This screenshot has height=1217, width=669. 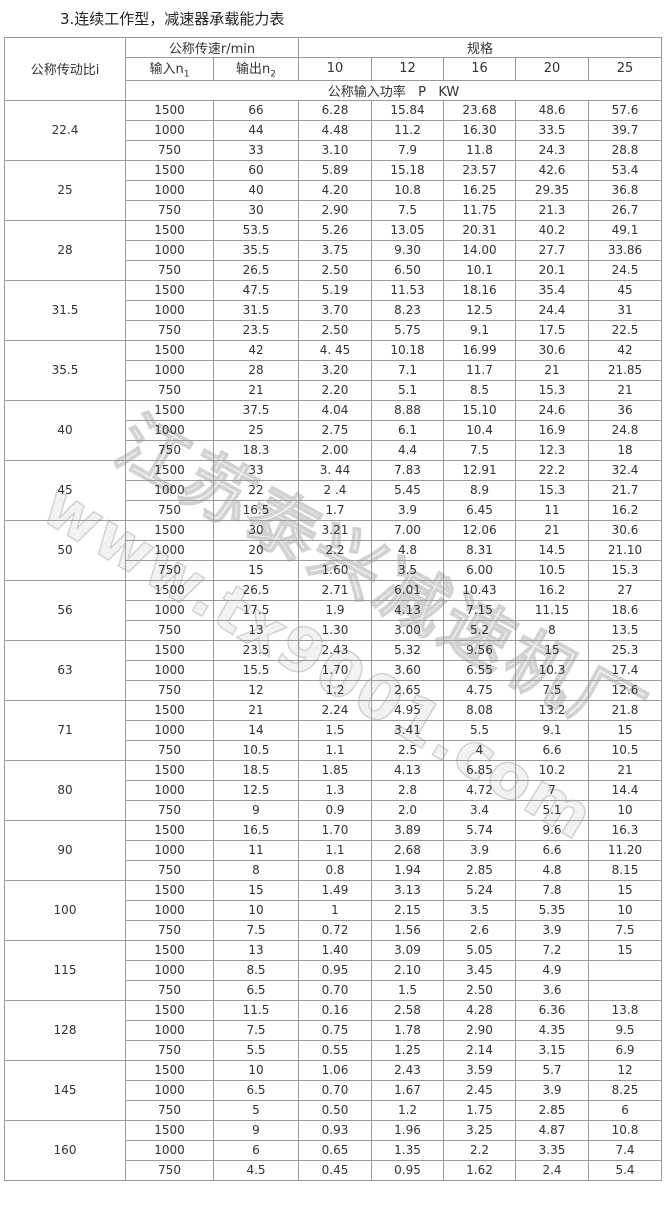 What do you see at coordinates (407, 430) in the screenshot?
I see `power-value-cell: 6.1` at bounding box center [407, 430].